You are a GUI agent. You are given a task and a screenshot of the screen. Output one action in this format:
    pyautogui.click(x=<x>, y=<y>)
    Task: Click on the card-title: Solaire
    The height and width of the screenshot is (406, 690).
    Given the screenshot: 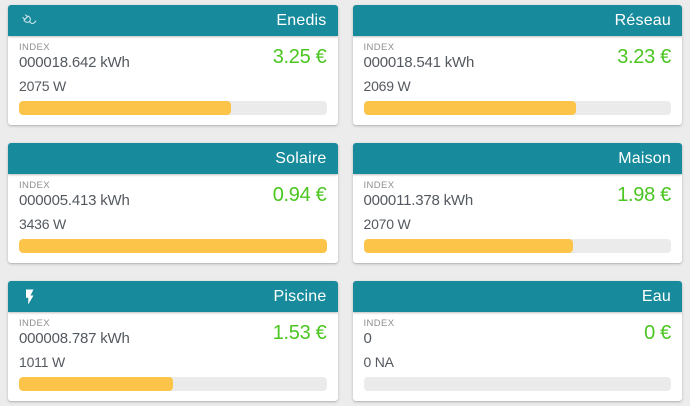 What is the action you would take?
    pyautogui.click(x=301, y=158)
    